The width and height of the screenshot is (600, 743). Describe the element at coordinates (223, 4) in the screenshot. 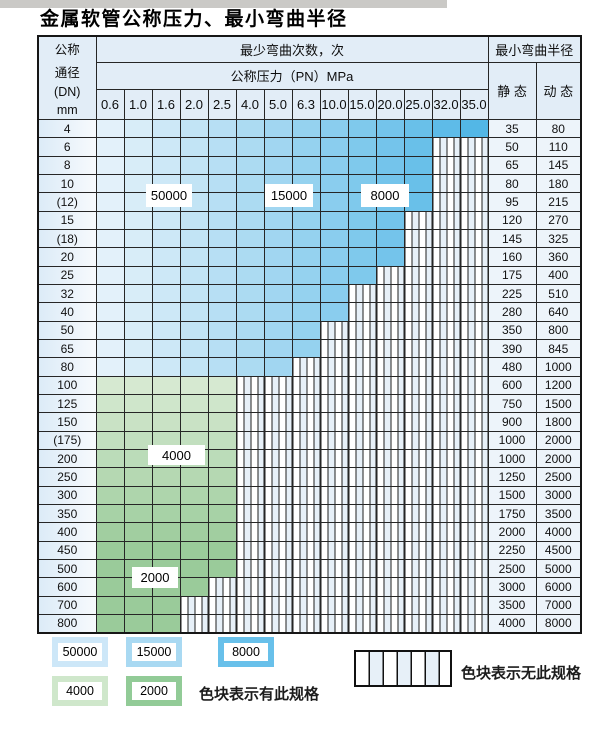

I see `scan-artifact-strip` at that location.